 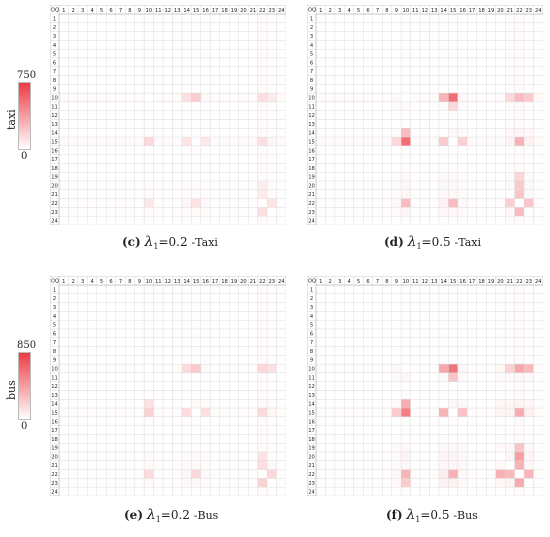 What do you see at coordinates (110, 282) in the screenshot?
I see `col-label-6: 6` at bounding box center [110, 282].